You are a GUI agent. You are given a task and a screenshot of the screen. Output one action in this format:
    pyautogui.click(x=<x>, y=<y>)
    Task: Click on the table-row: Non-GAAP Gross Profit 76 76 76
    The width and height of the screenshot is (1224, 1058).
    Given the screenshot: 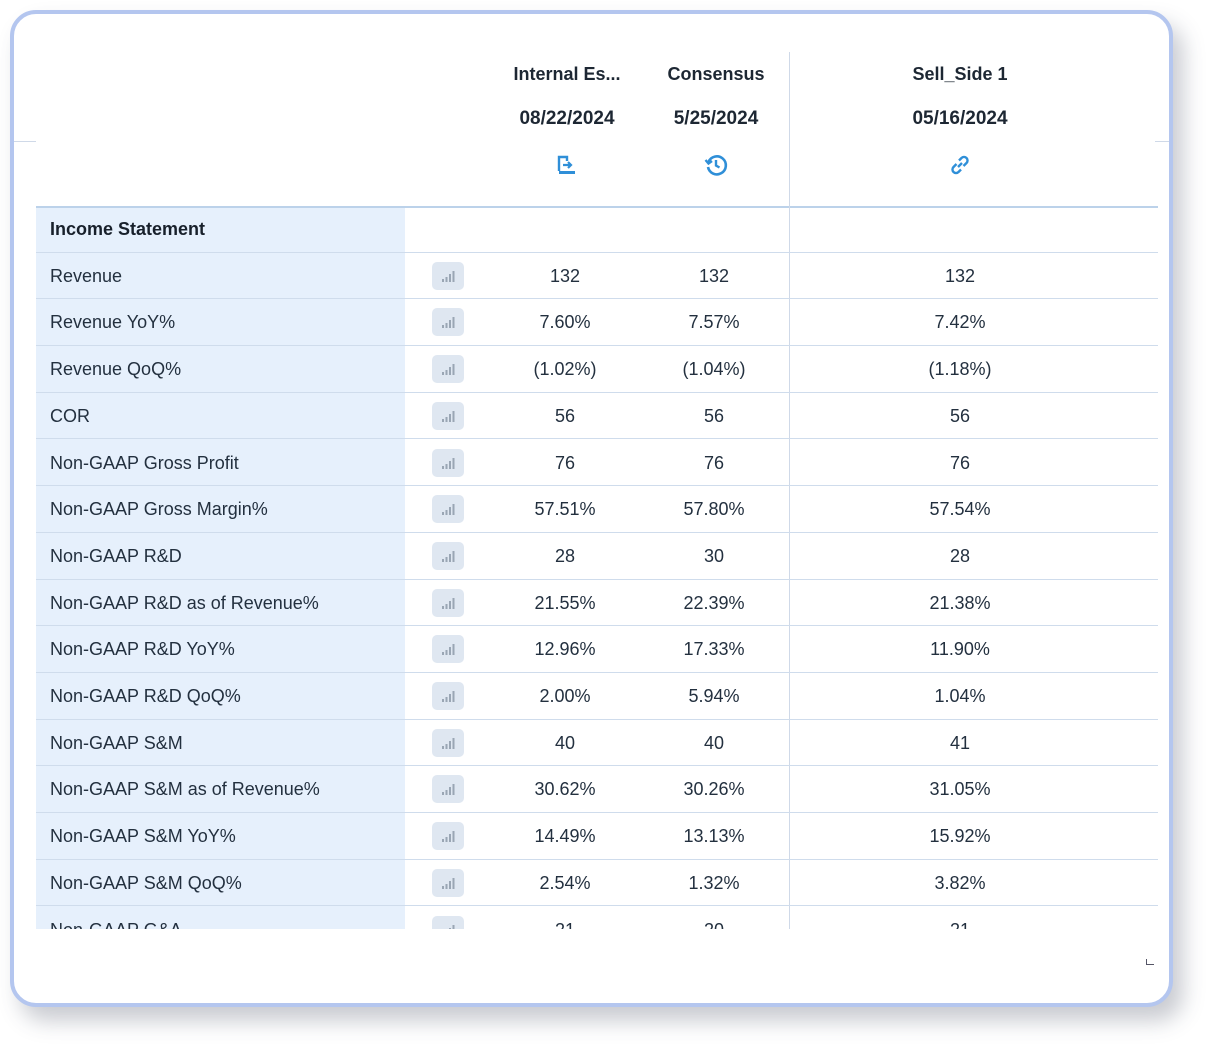 What is the action you would take?
    pyautogui.click(x=597, y=463)
    